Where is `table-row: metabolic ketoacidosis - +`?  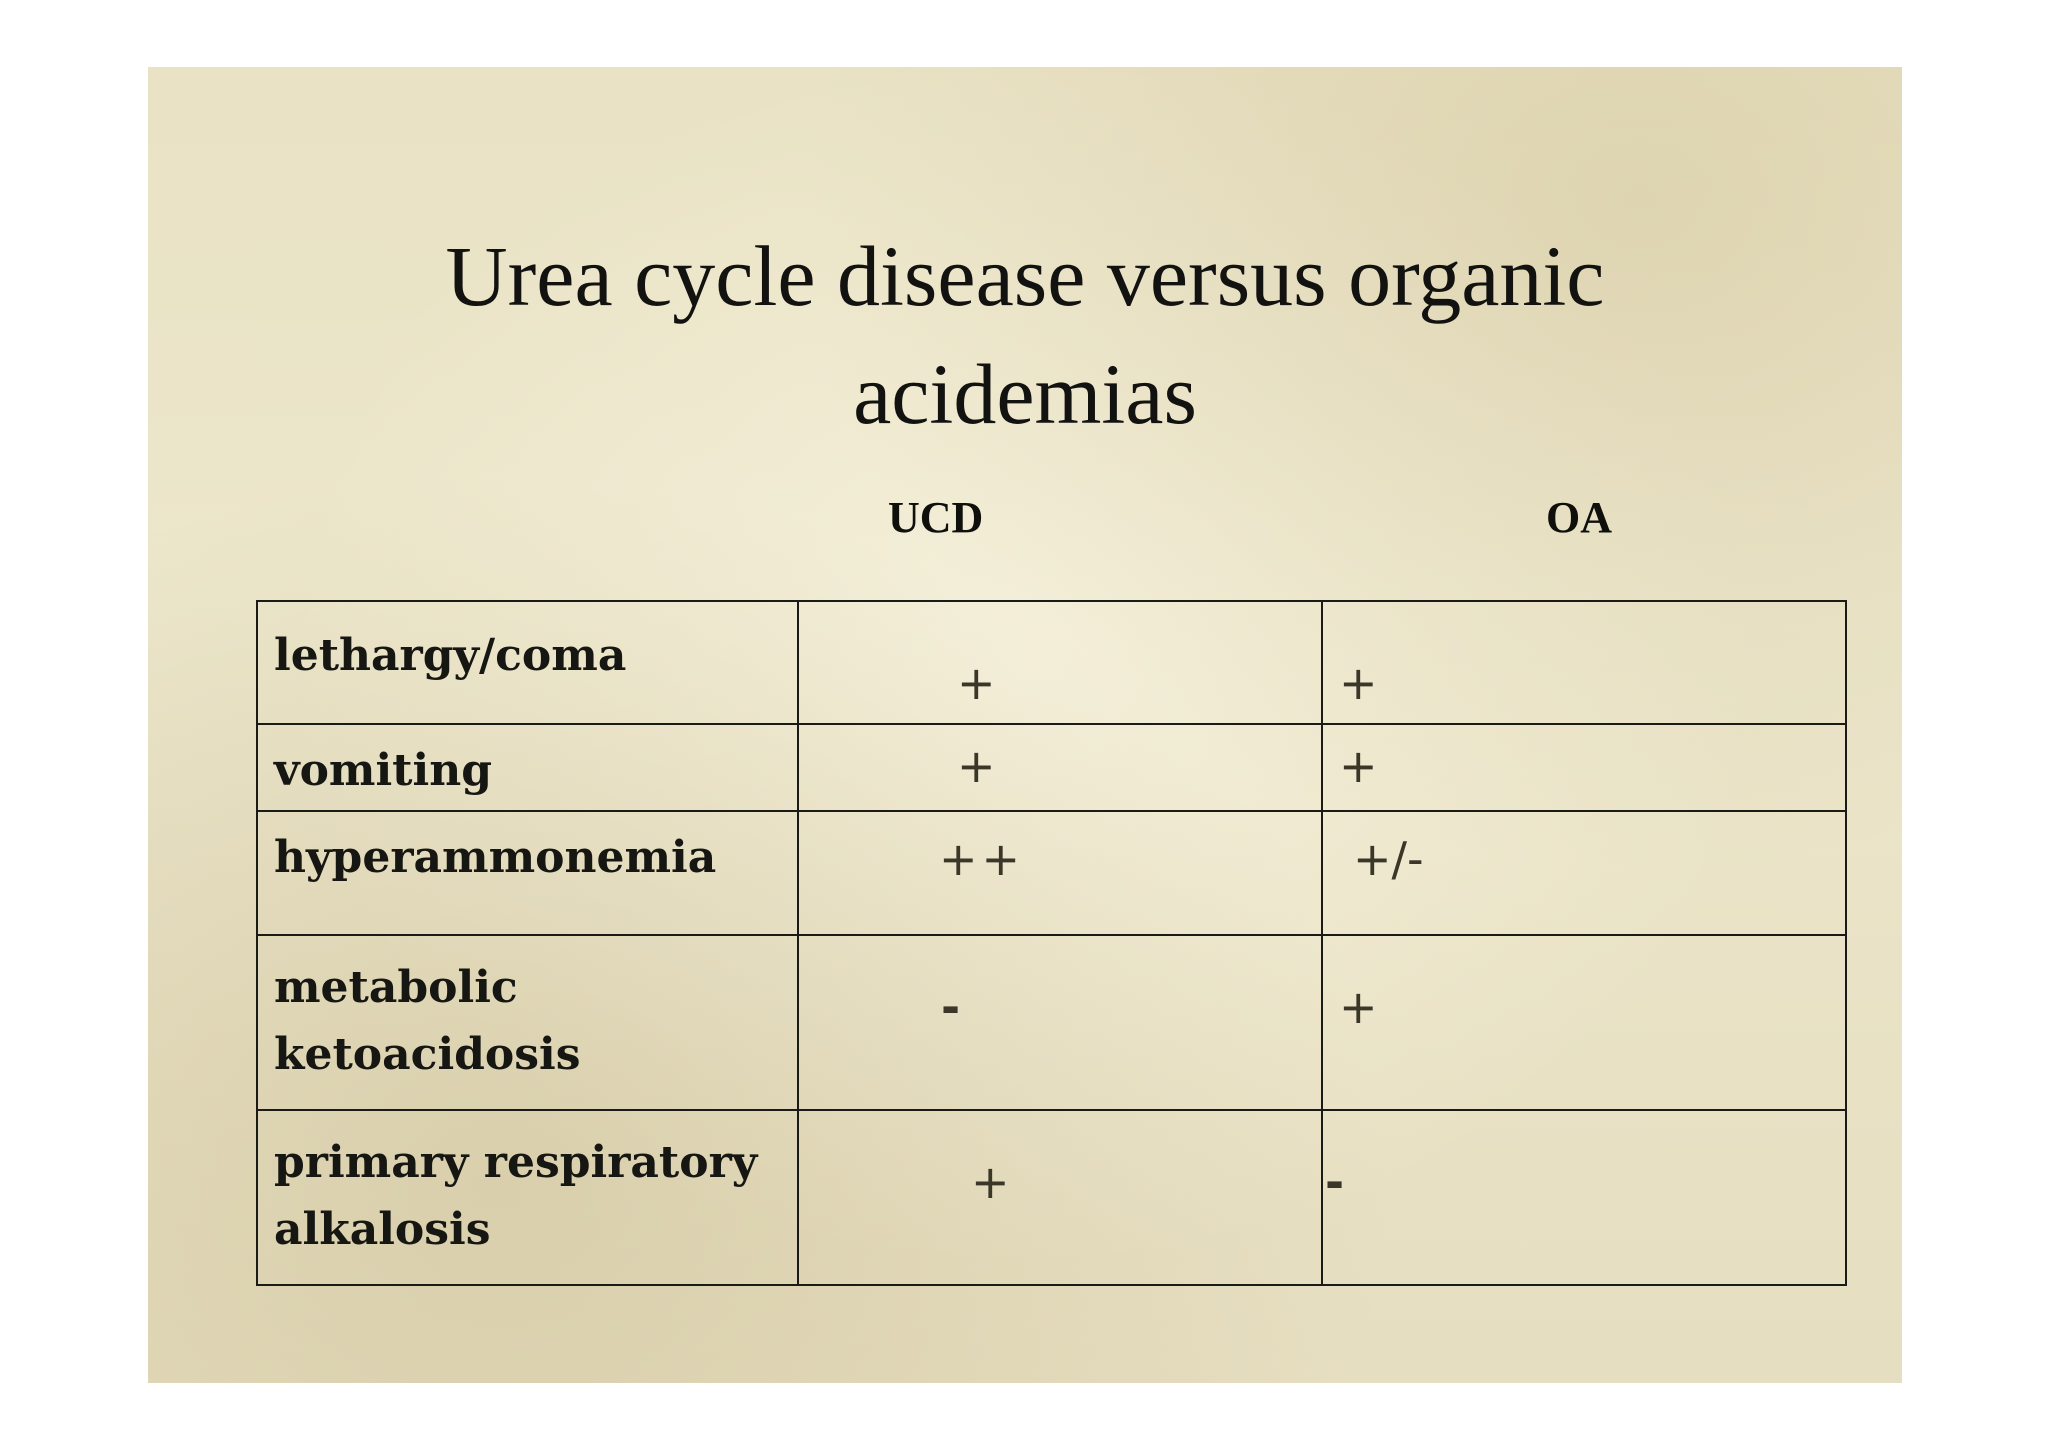
table-row: metabolic ketoacidosis - + is located at coordinates (1051, 1022).